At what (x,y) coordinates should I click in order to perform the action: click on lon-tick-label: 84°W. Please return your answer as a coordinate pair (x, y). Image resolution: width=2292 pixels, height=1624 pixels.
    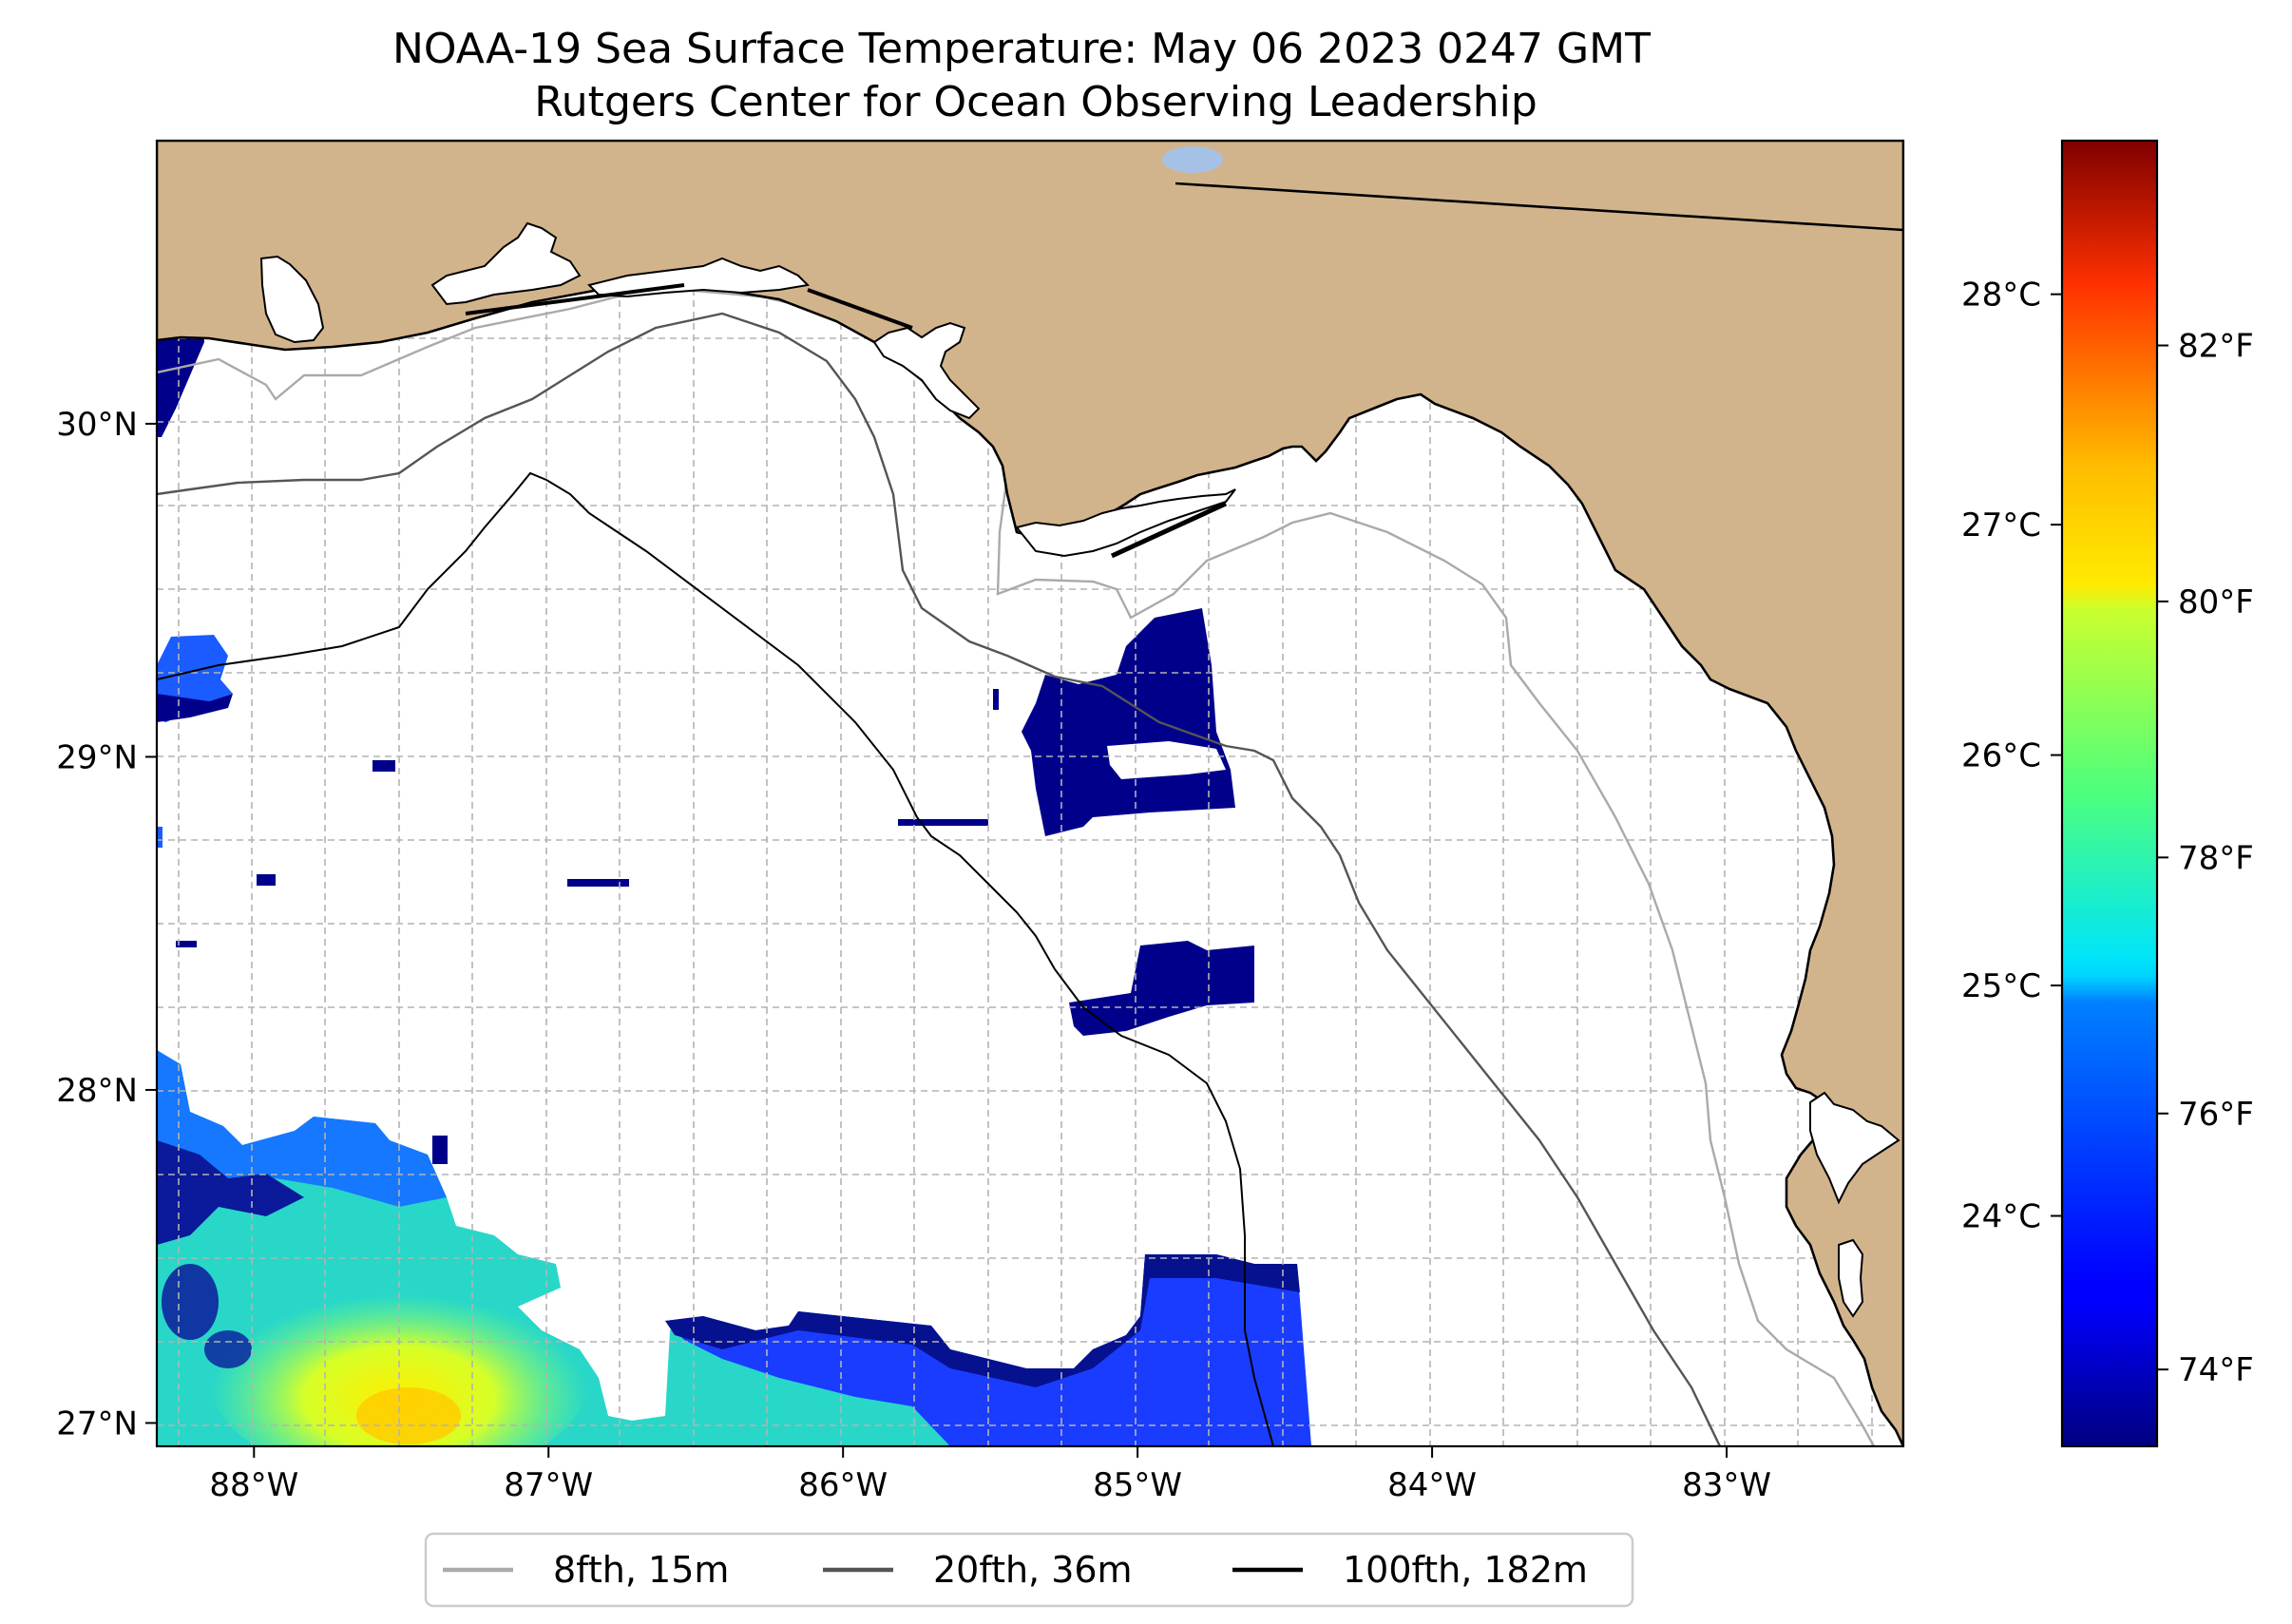
    Looking at the image, I should click on (1432, 1485).